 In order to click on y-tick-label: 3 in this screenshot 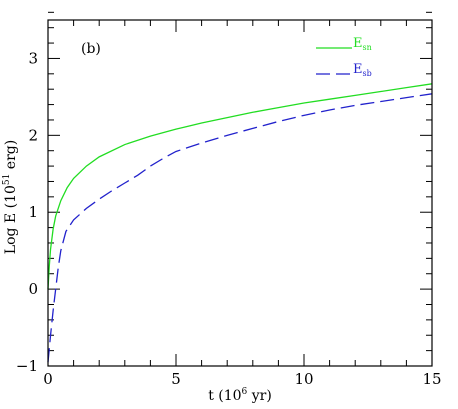, I will do `click(33, 58)`.